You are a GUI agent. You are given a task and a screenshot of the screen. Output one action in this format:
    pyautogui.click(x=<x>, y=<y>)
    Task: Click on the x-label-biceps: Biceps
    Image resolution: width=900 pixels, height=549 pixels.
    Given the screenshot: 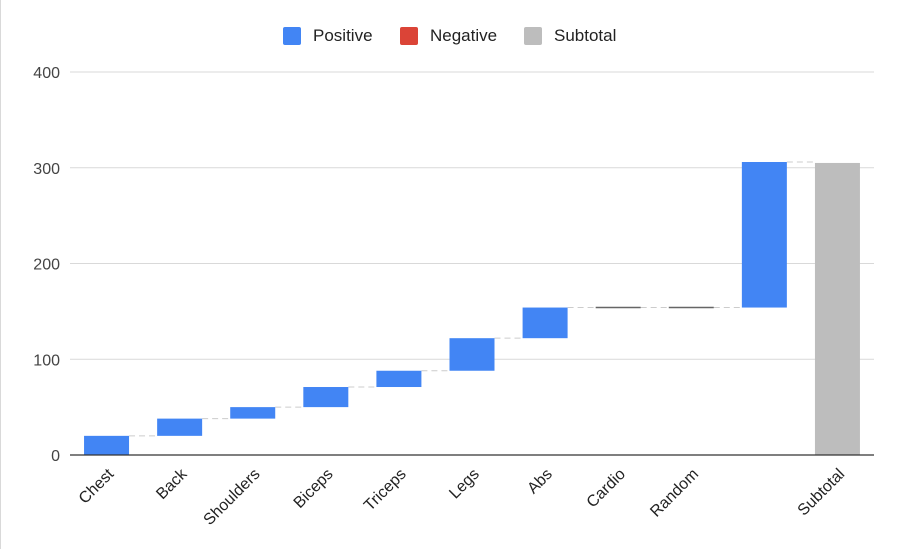 What is the action you would take?
    pyautogui.click(x=314, y=489)
    